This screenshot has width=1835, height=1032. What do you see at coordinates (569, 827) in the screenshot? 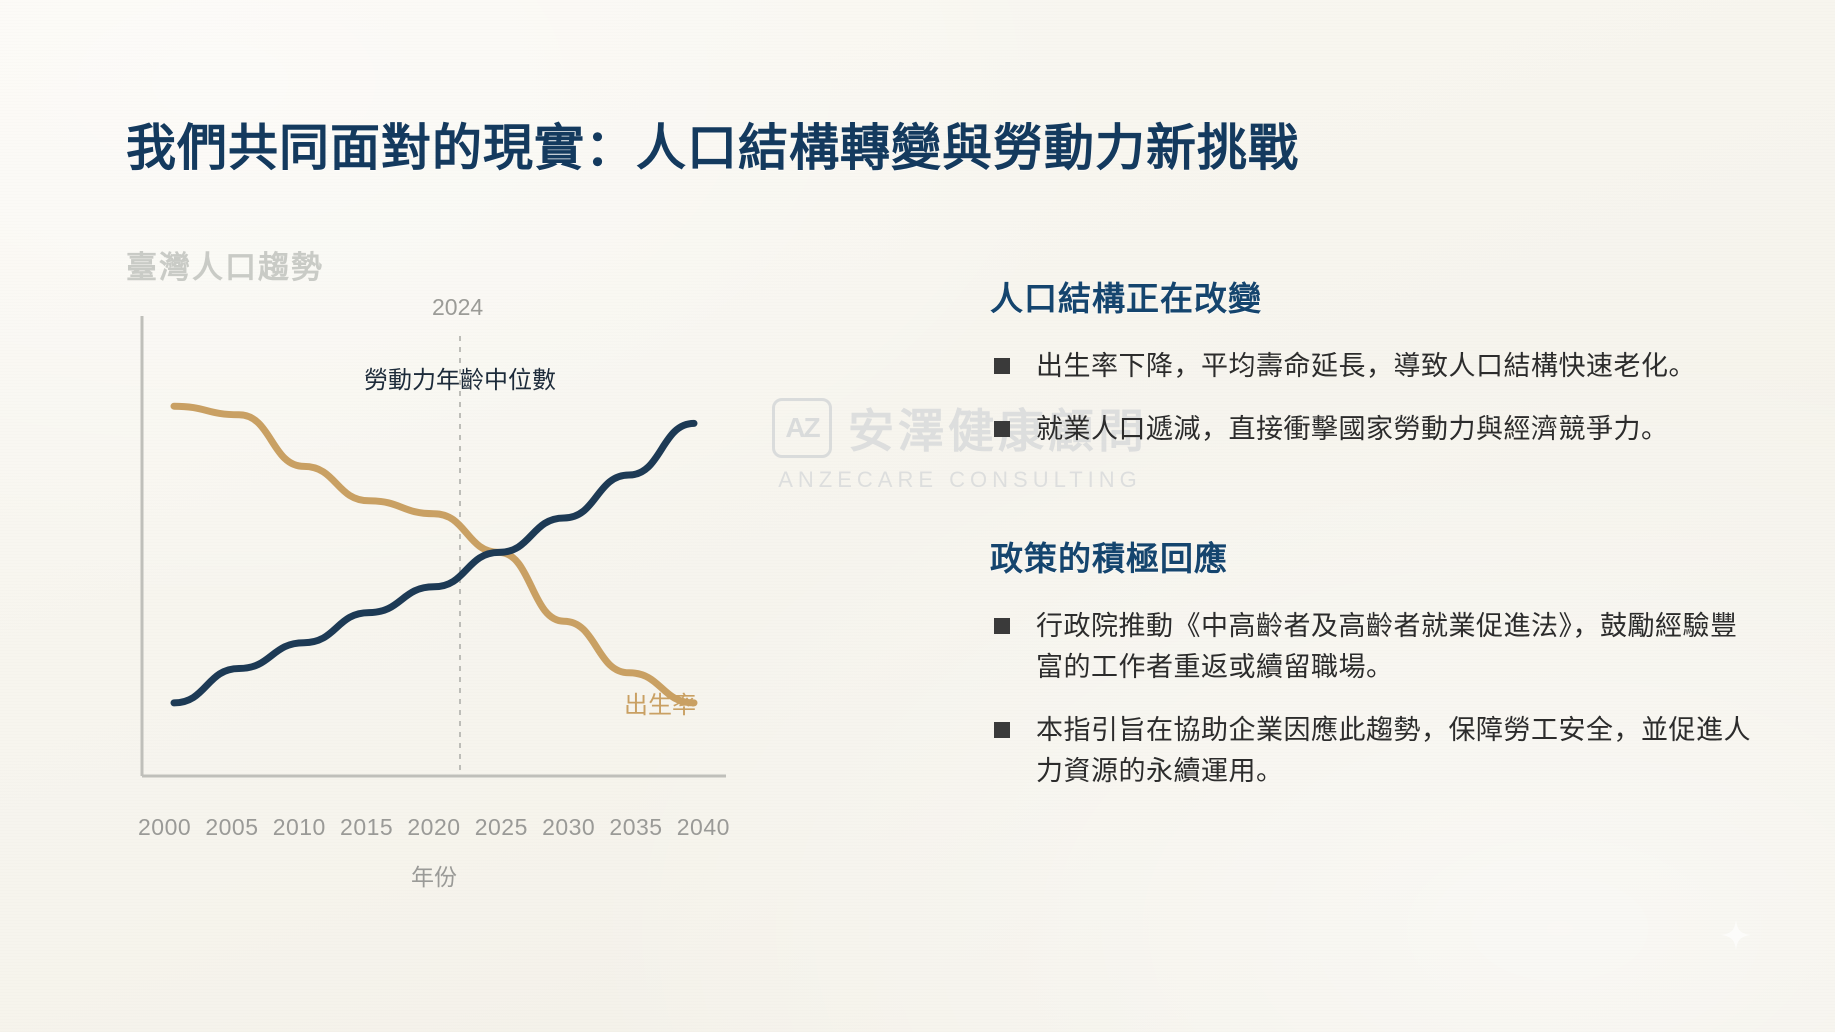
I see `x-axis-tick-label: 2030` at bounding box center [569, 827].